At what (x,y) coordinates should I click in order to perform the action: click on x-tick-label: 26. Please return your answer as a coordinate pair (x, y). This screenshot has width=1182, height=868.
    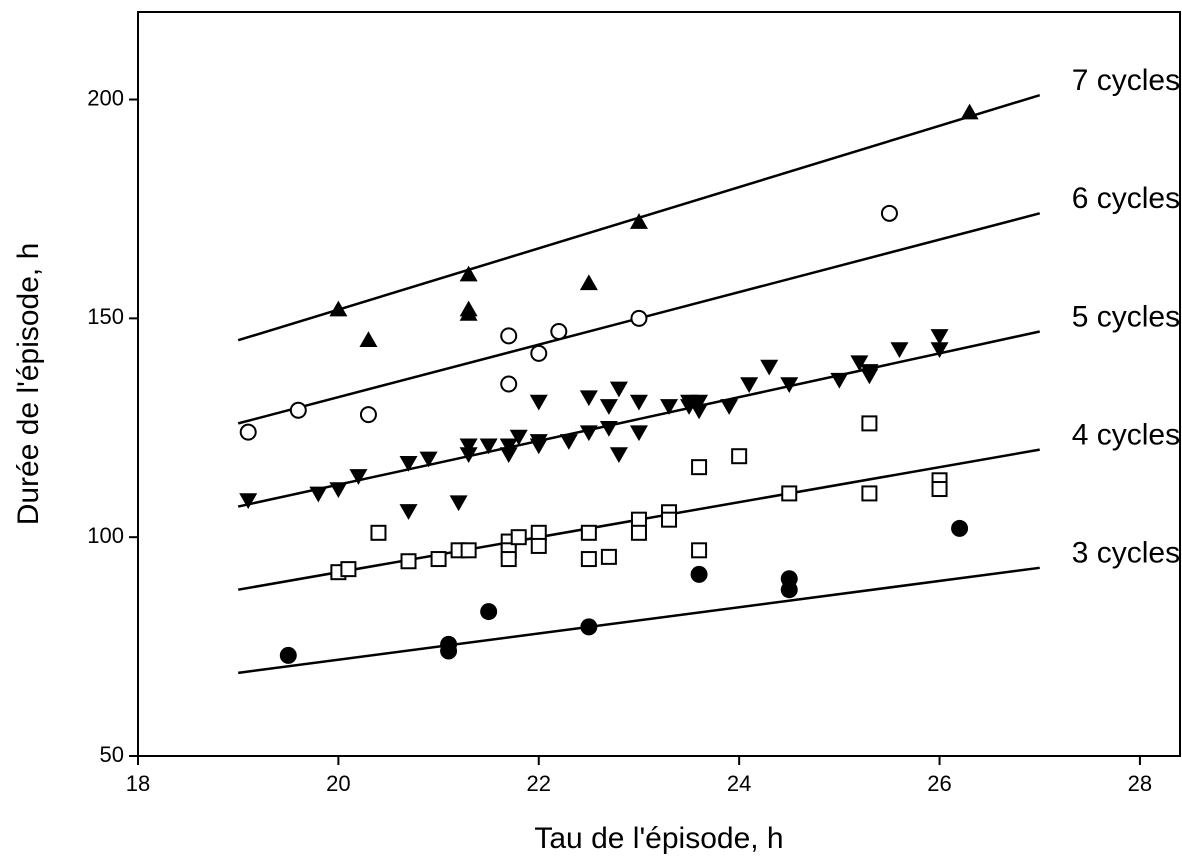
    Looking at the image, I should click on (939, 783).